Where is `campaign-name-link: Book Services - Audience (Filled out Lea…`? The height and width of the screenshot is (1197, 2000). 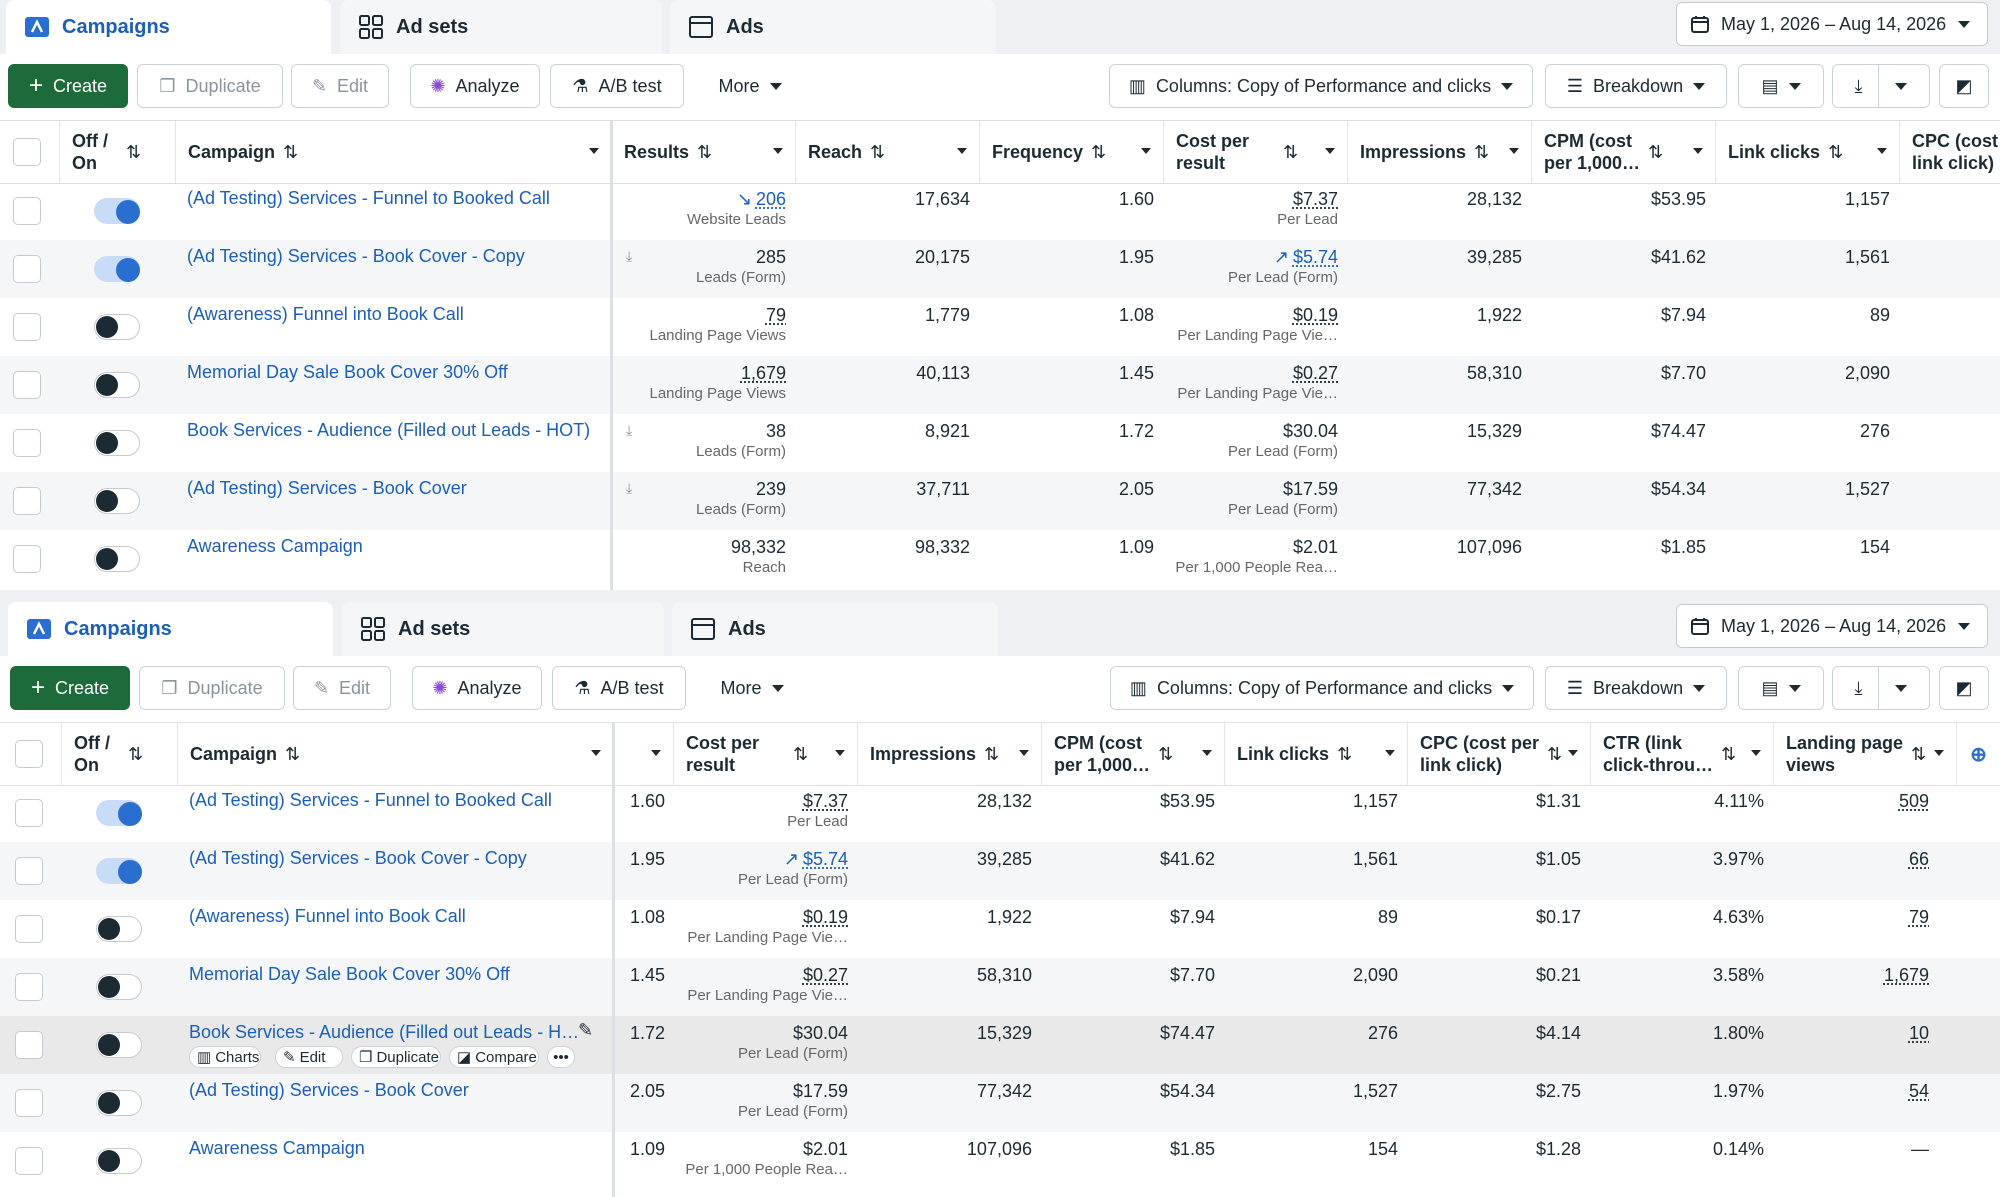 campaign-name-link: Book Services - Audience (Filled out Lea… is located at coordinates (384, 1032).